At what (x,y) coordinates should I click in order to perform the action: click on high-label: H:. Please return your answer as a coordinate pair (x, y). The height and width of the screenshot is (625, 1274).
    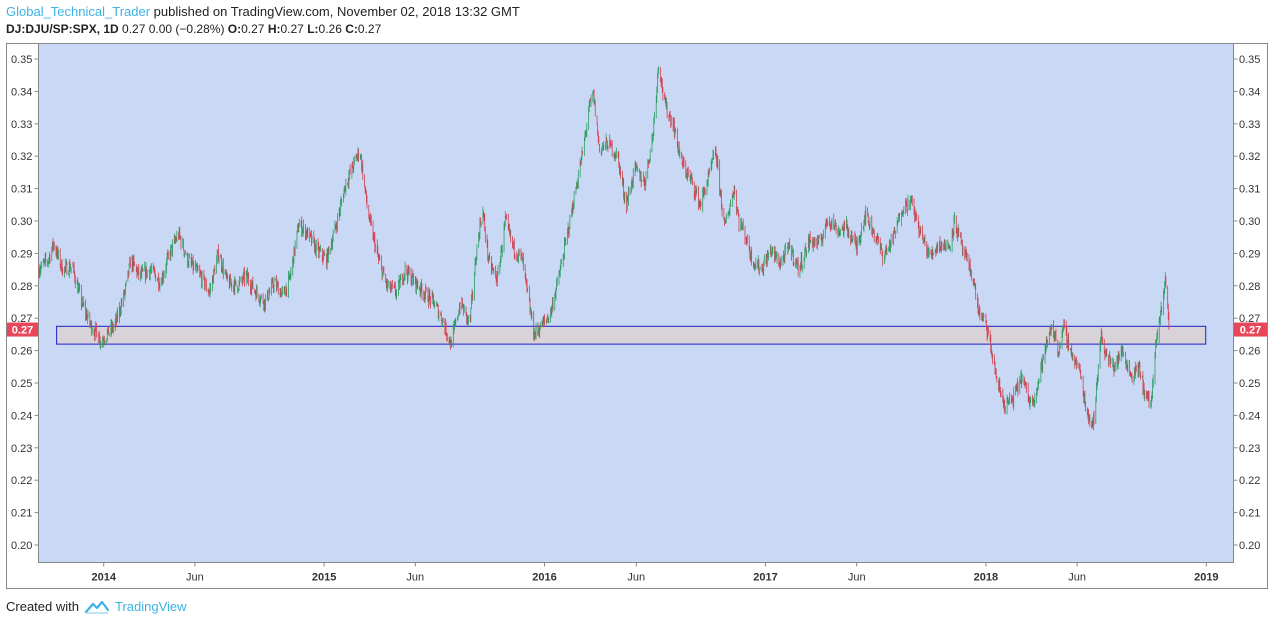
    Looking at the image, I should click on (274, 29).